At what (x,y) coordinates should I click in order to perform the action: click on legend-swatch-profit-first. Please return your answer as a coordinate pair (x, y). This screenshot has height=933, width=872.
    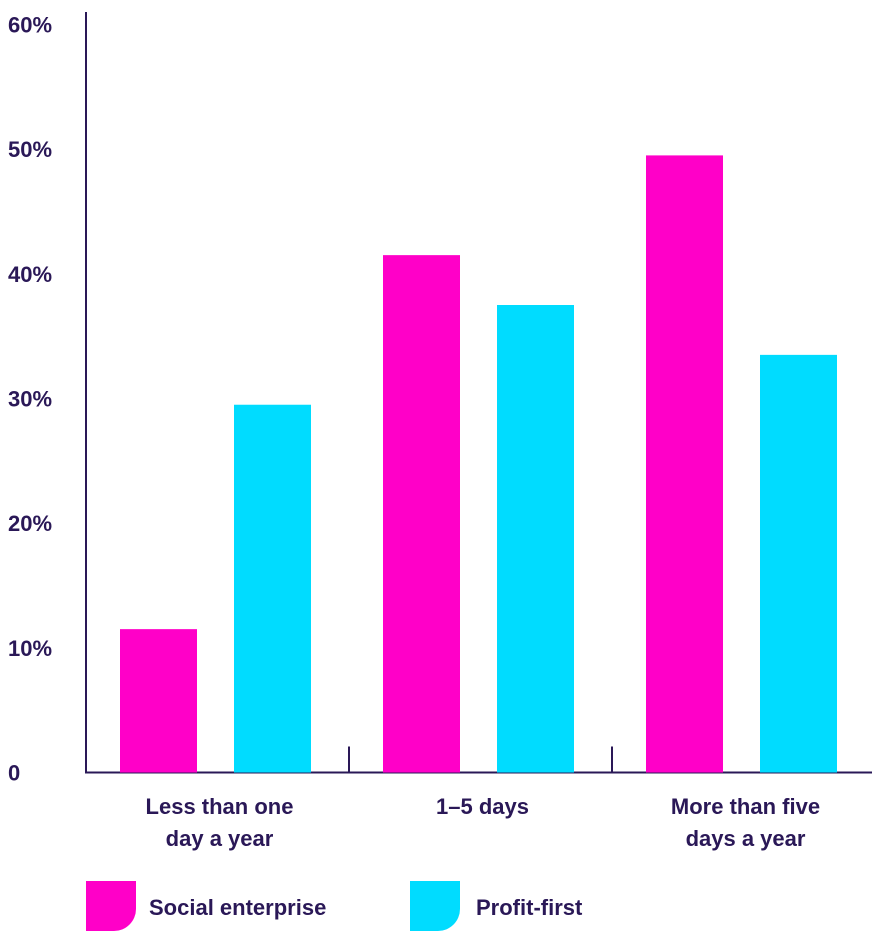
    Looking at the image, I should click on (435, 906).